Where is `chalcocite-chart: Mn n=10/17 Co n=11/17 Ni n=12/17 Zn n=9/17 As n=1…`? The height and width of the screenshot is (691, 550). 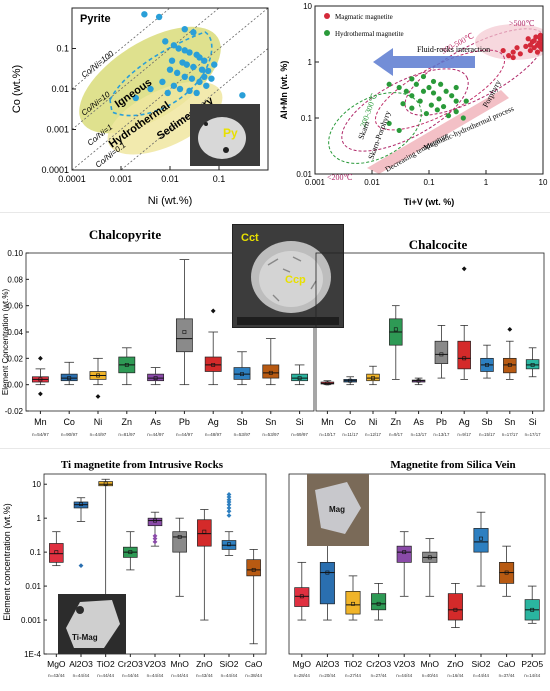 chalcocite-chart: Mn n=10/17 Co n=11/17 Ni n=12/17 Zn n=9/17 As n=1… is located at coordinates (430, 337).